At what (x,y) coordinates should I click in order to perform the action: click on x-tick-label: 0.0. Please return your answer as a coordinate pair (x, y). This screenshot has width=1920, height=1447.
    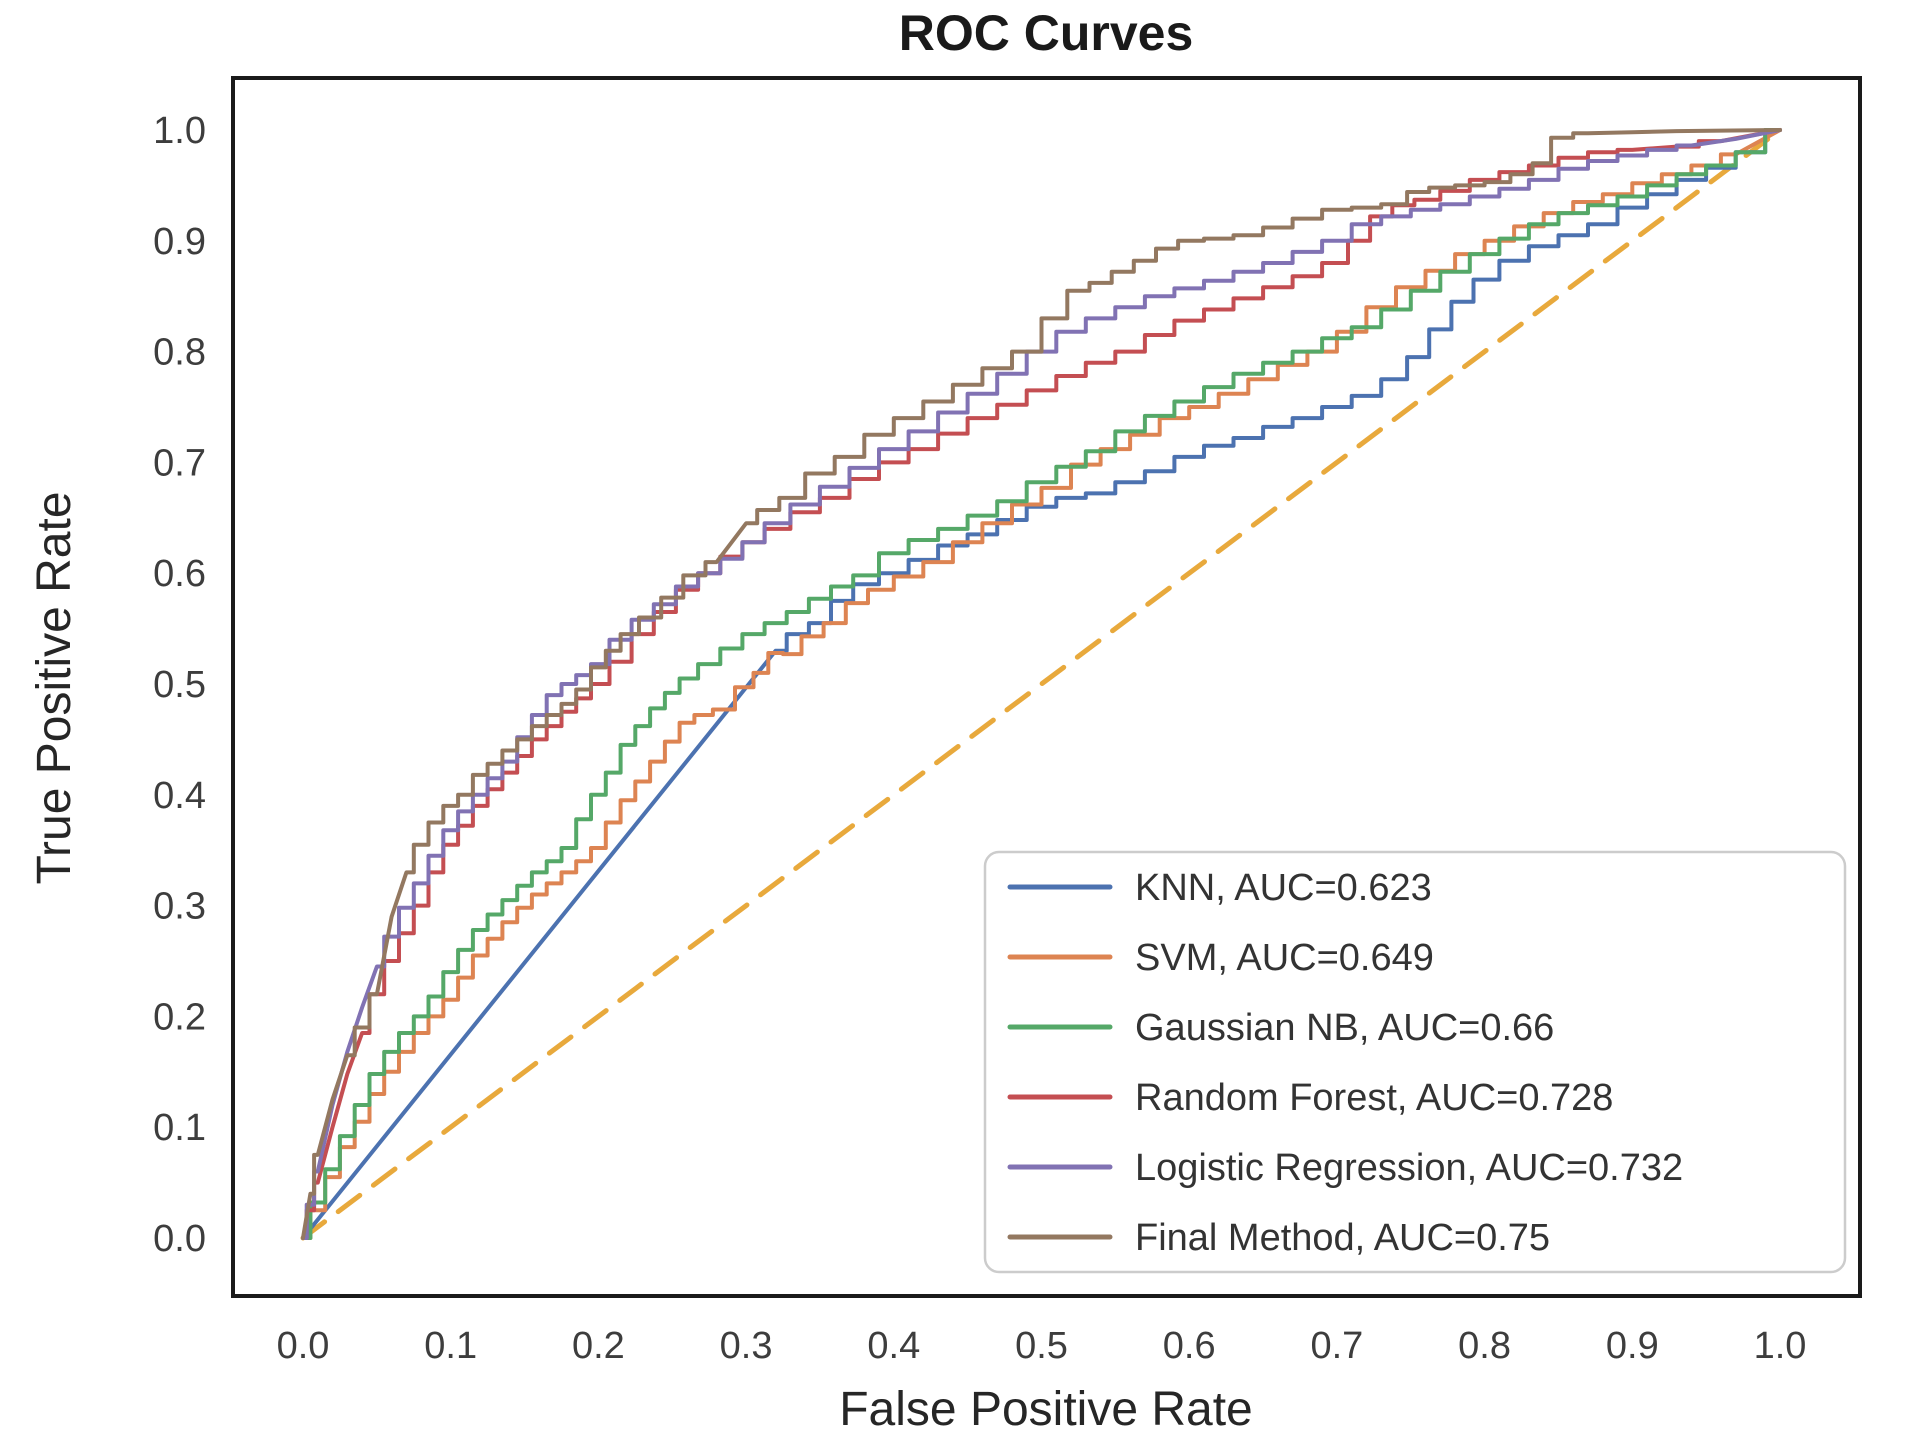
    Looking at the image, I should click on (303, 1346).